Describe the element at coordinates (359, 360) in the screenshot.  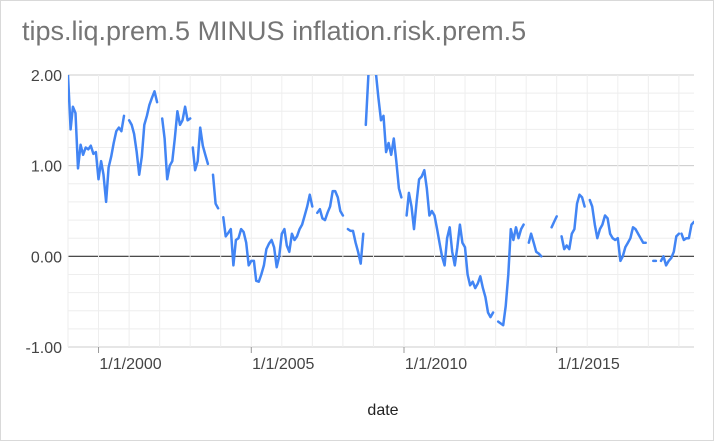
I see `x-axis-ticks: 1/1/2000 1/1/2005 1/1/2010 1/1/2015` at that location.